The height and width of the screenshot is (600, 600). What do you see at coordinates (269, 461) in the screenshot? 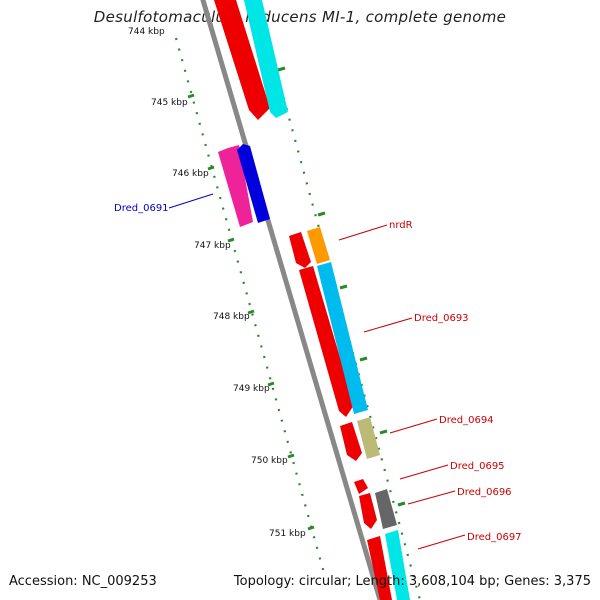
I see `tick-label-750: 750 kbp` at bounding box center [269, 461].